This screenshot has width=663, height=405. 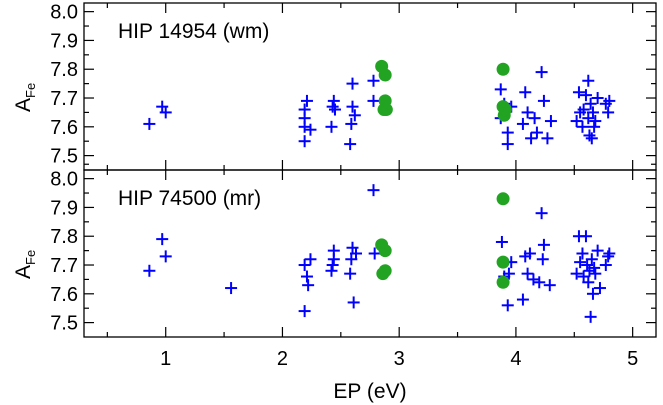 I want to click on y-axis-title-top: AFe, so click(x=25, y=97).